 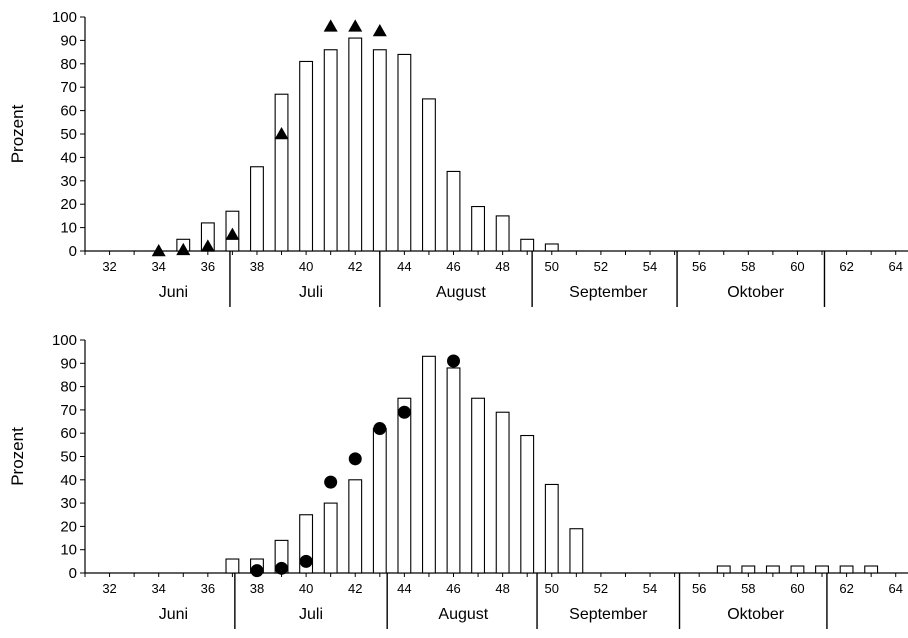 I want to click on month-label: Oktober, so click(x=756, y=292).